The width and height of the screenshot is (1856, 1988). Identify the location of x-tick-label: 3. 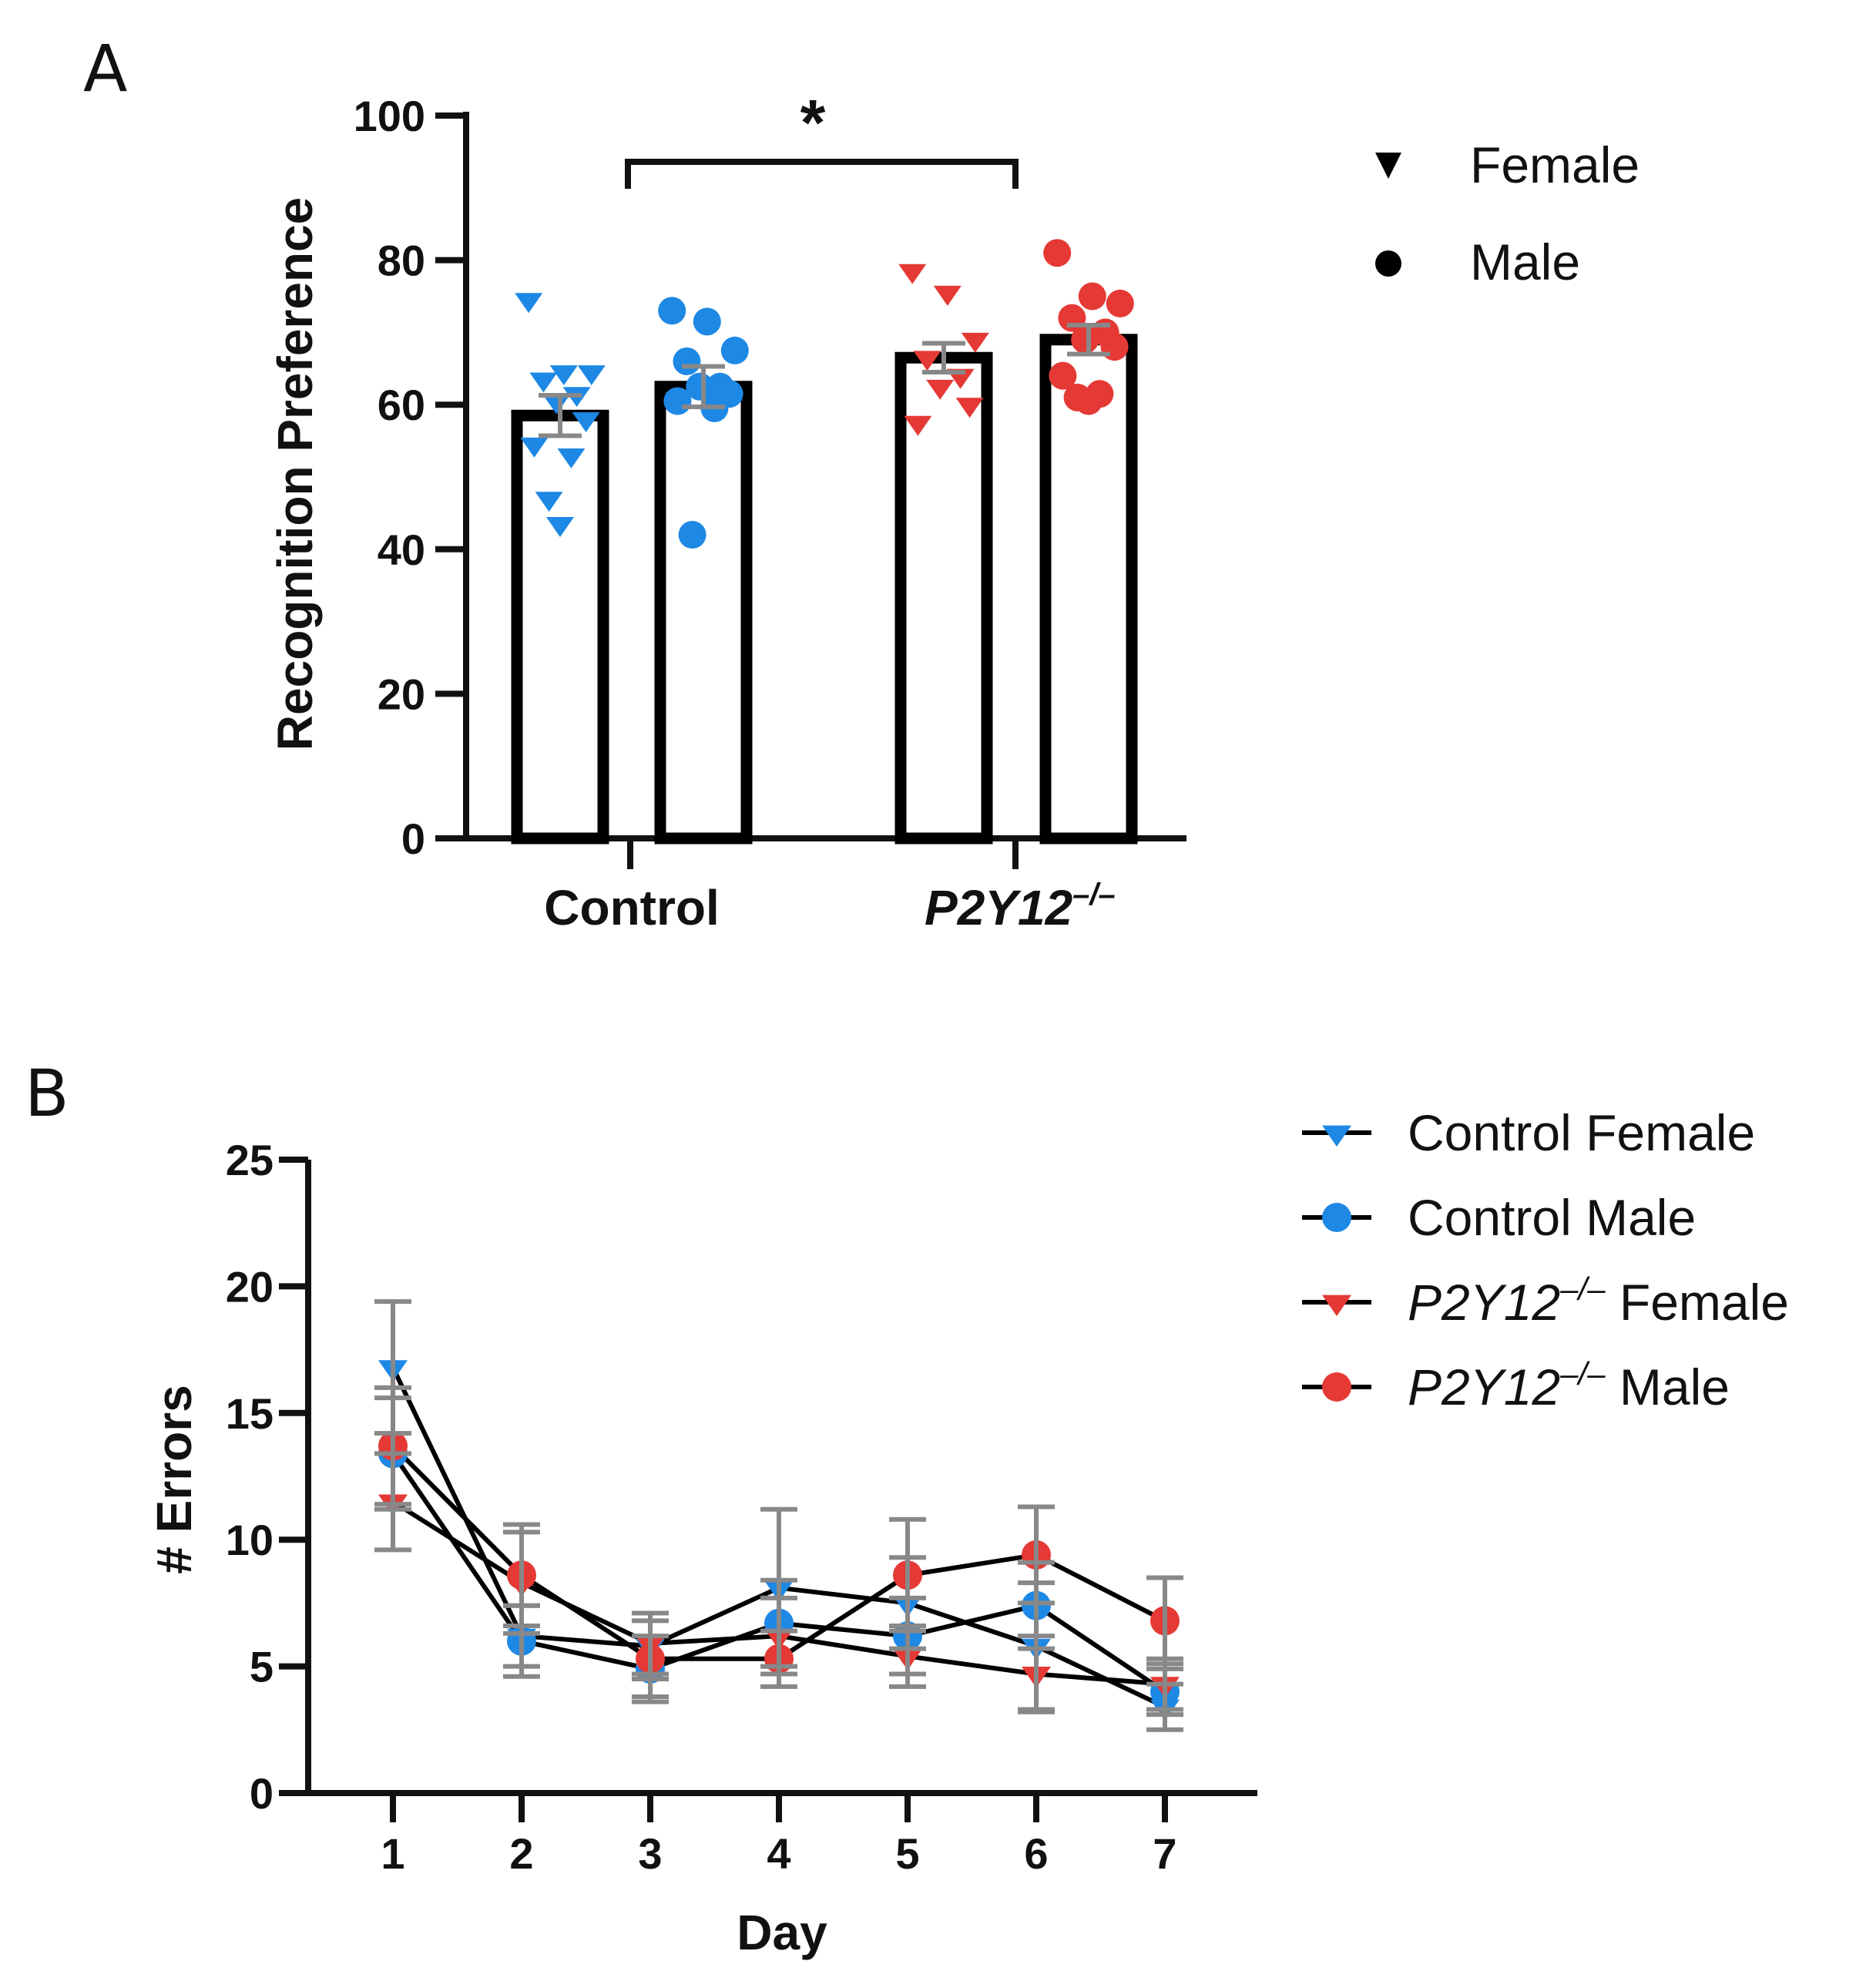
(650, 1853).